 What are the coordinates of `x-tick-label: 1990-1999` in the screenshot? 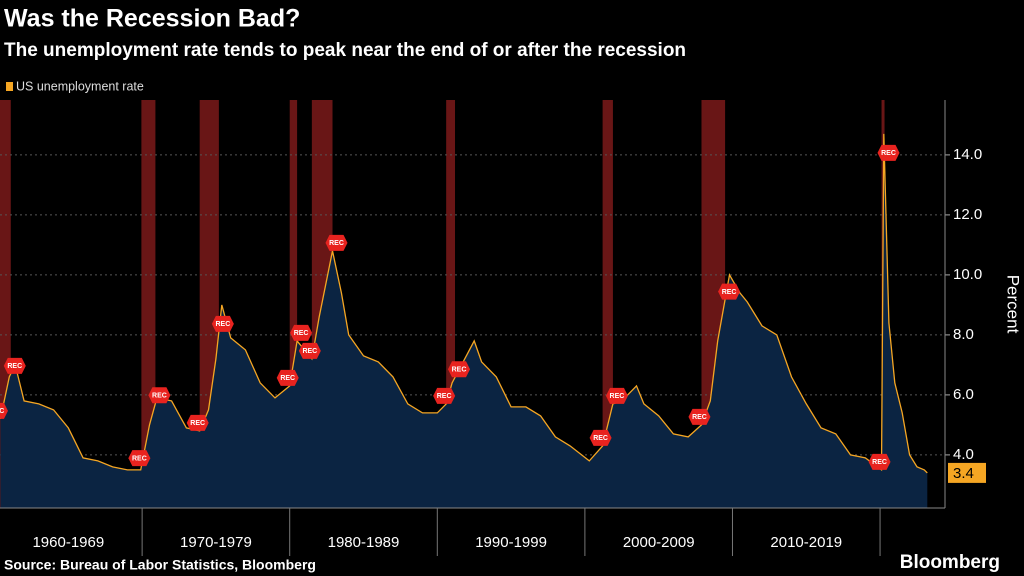 It's located at (511, 542).